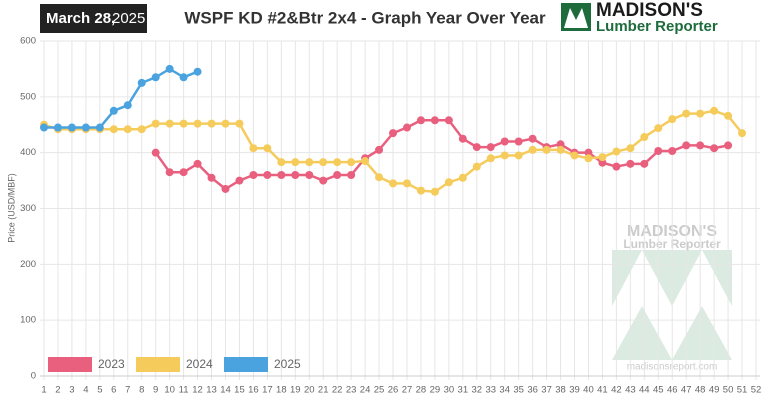 The image size is (780, 410). Describe the element at coordinates (560, 390) in the screenshot. I see `x-tick-label: 38` at that location.